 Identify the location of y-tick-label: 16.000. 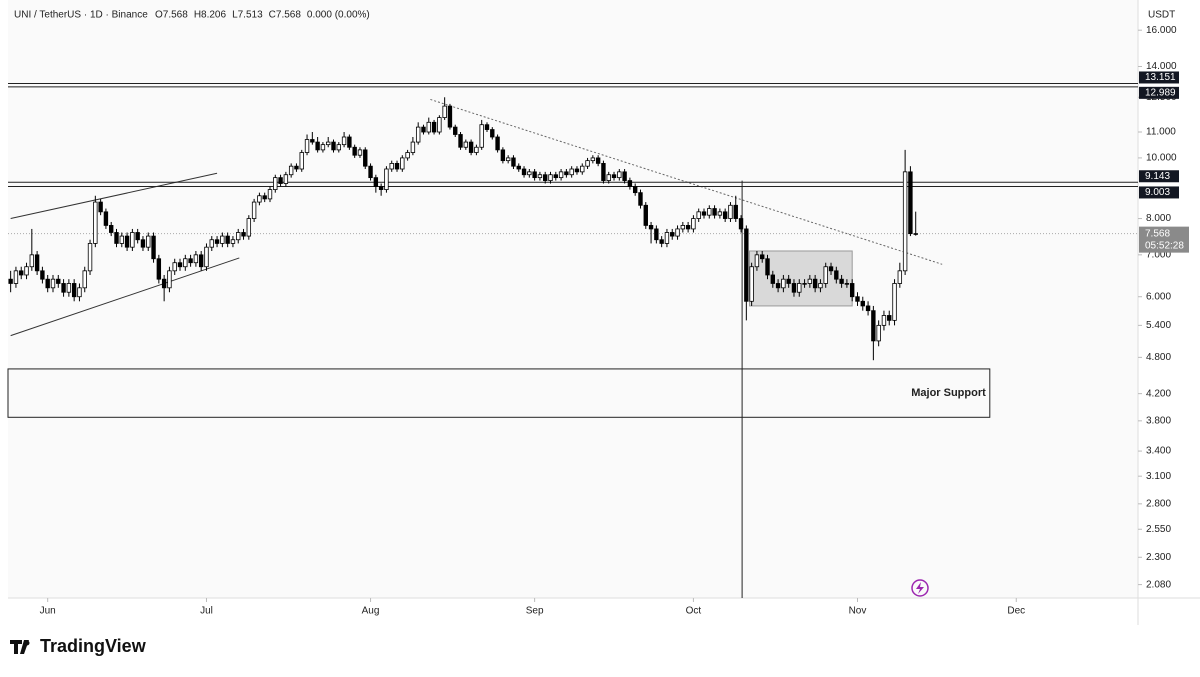
(1161, 30).